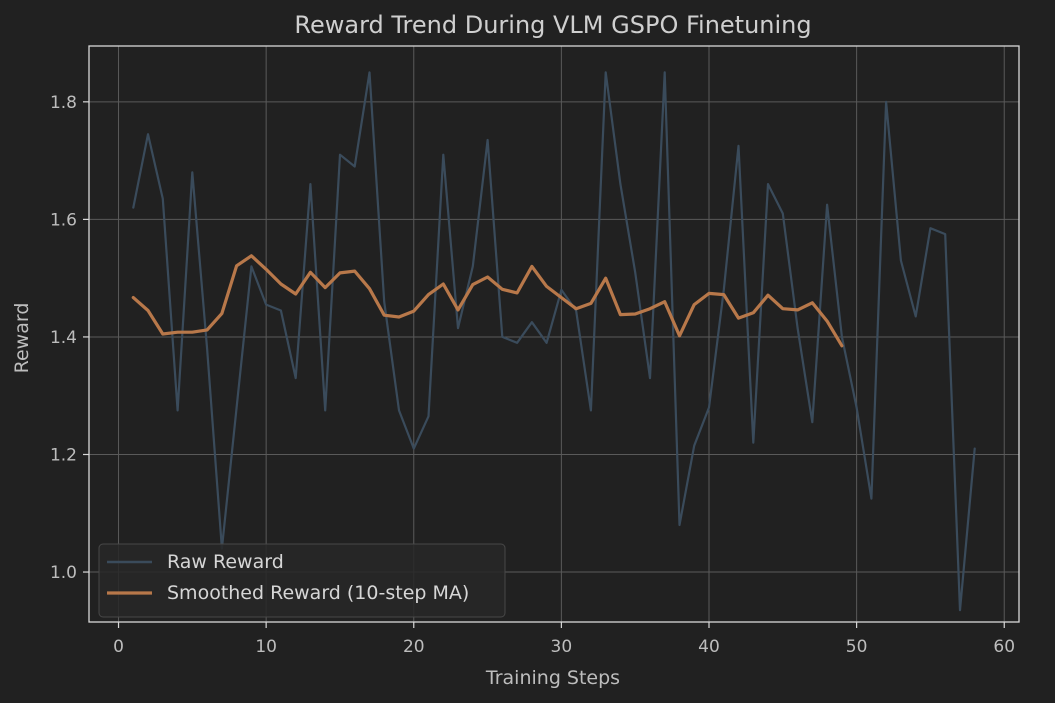  I want to click on chart-title: Reward Trend During VLM GSPO Finetuning, so click(552, 25).